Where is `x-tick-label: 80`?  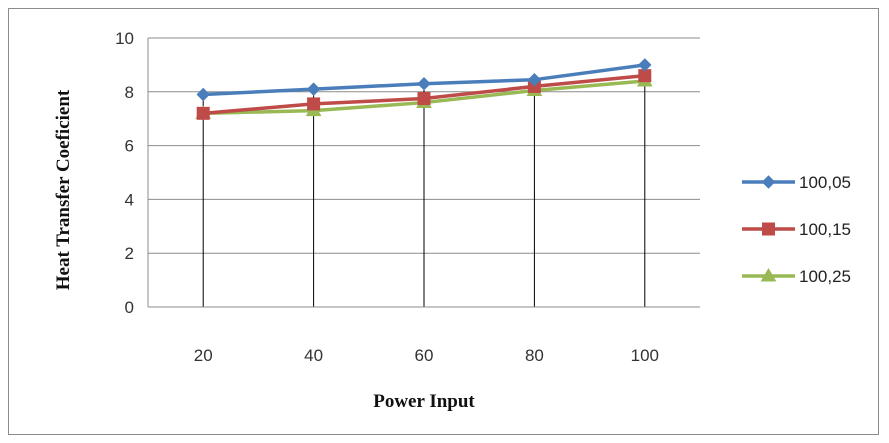
x-tick-label: 80 is located at coordinates (534, 355).